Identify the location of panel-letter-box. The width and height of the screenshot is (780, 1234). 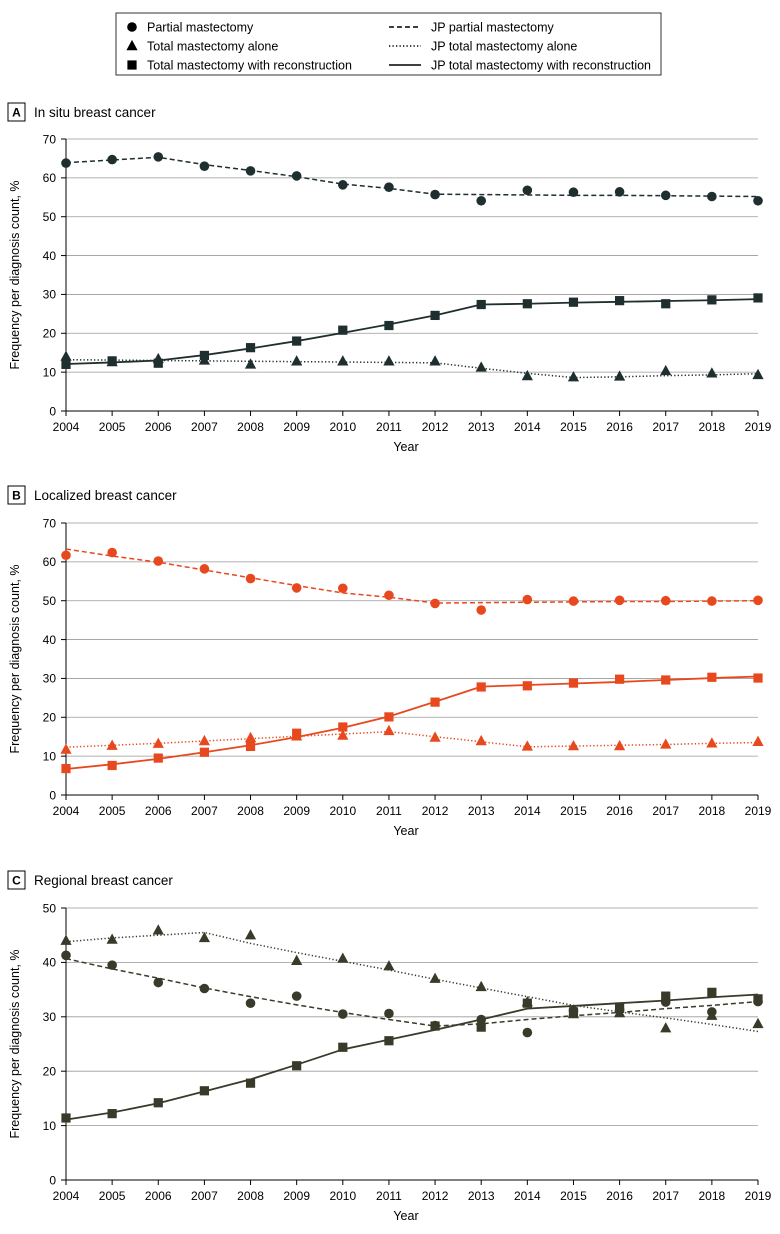
(16, 880).